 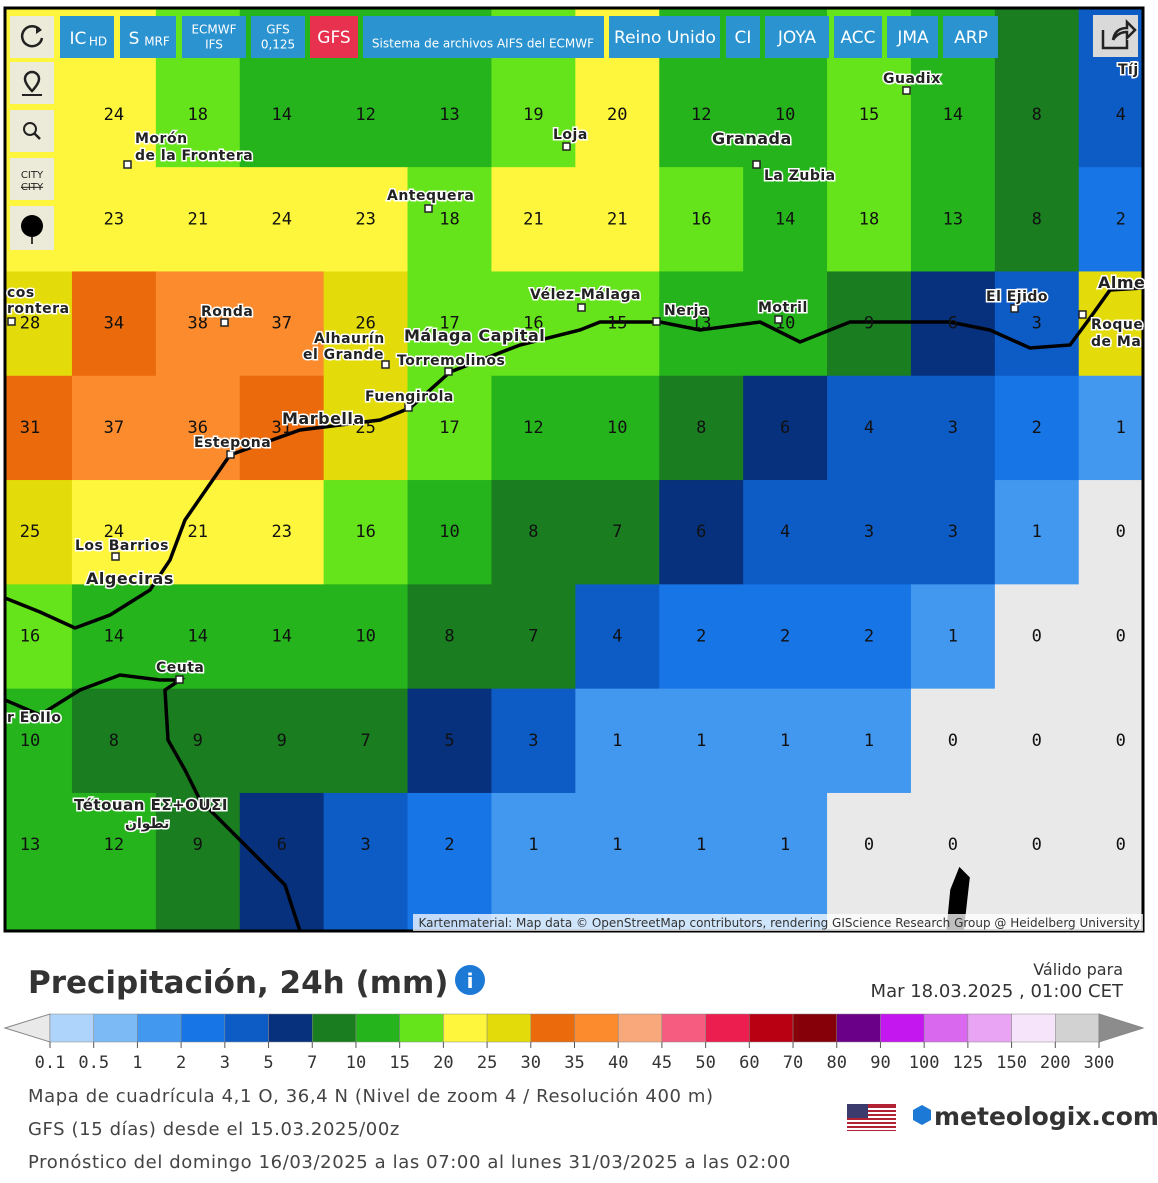 What do you see at coordinates (570, 135) in the screenshot?
I see `place-label: Loja` at bounding box center [570, 135].